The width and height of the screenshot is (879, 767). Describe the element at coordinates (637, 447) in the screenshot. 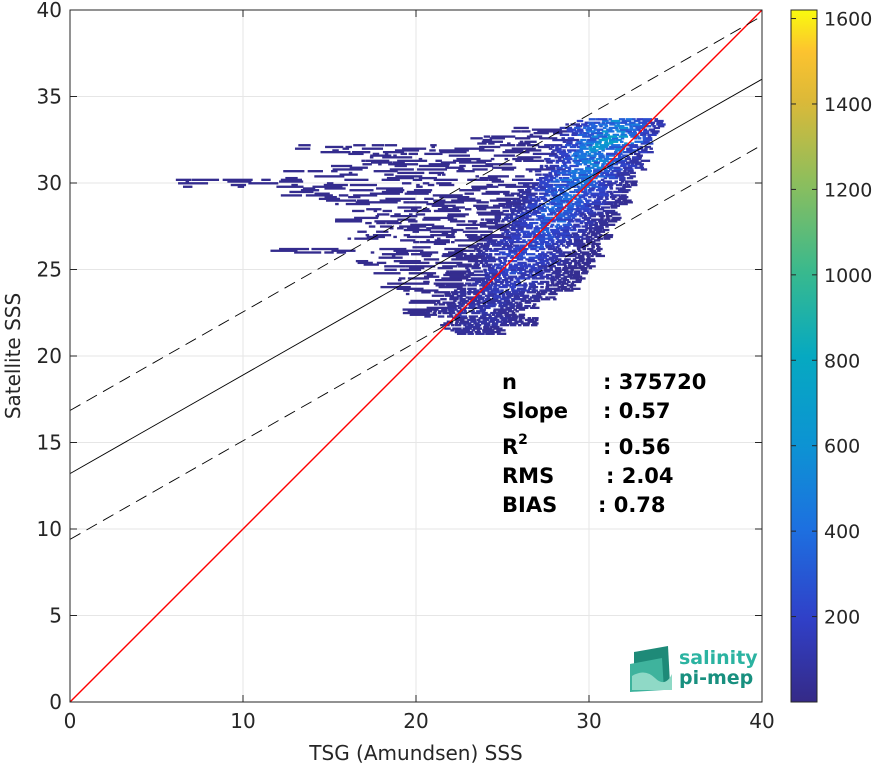

I see `stat-value: : 0.56` at that location.